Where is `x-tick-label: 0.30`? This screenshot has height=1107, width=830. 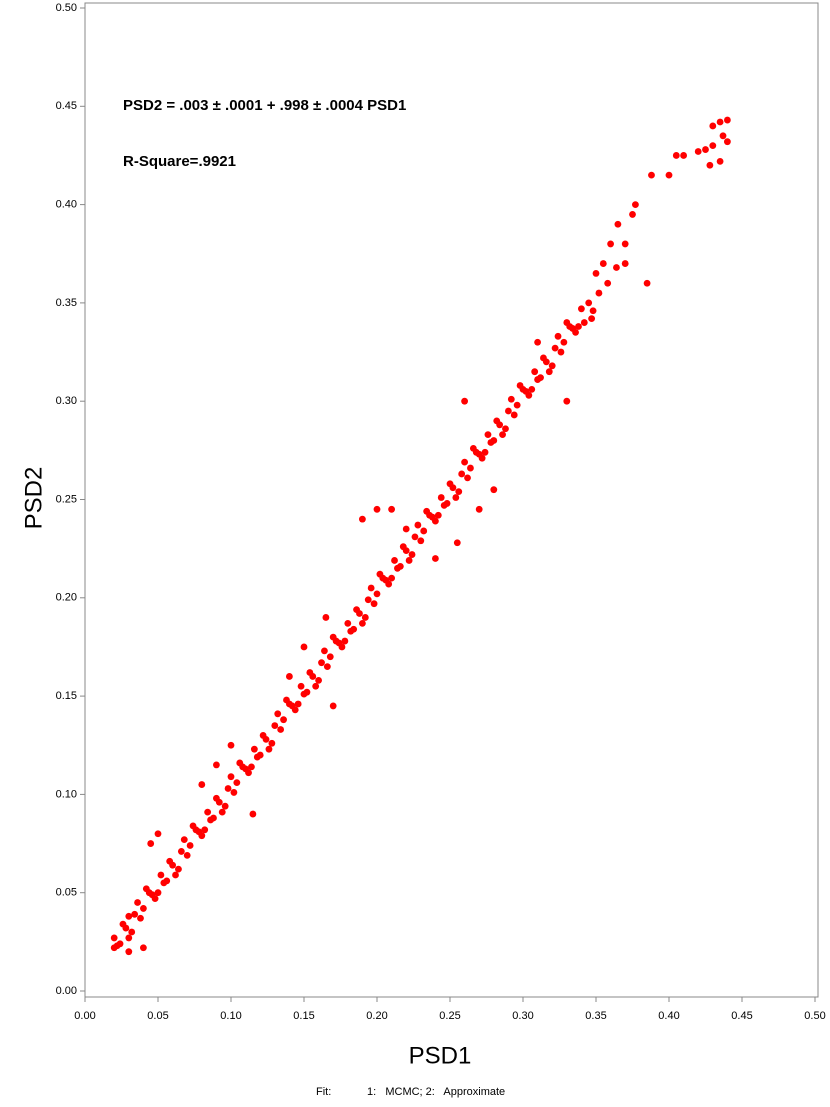 x-tick-label: 0.30 is located at coordinates (522, 1016).